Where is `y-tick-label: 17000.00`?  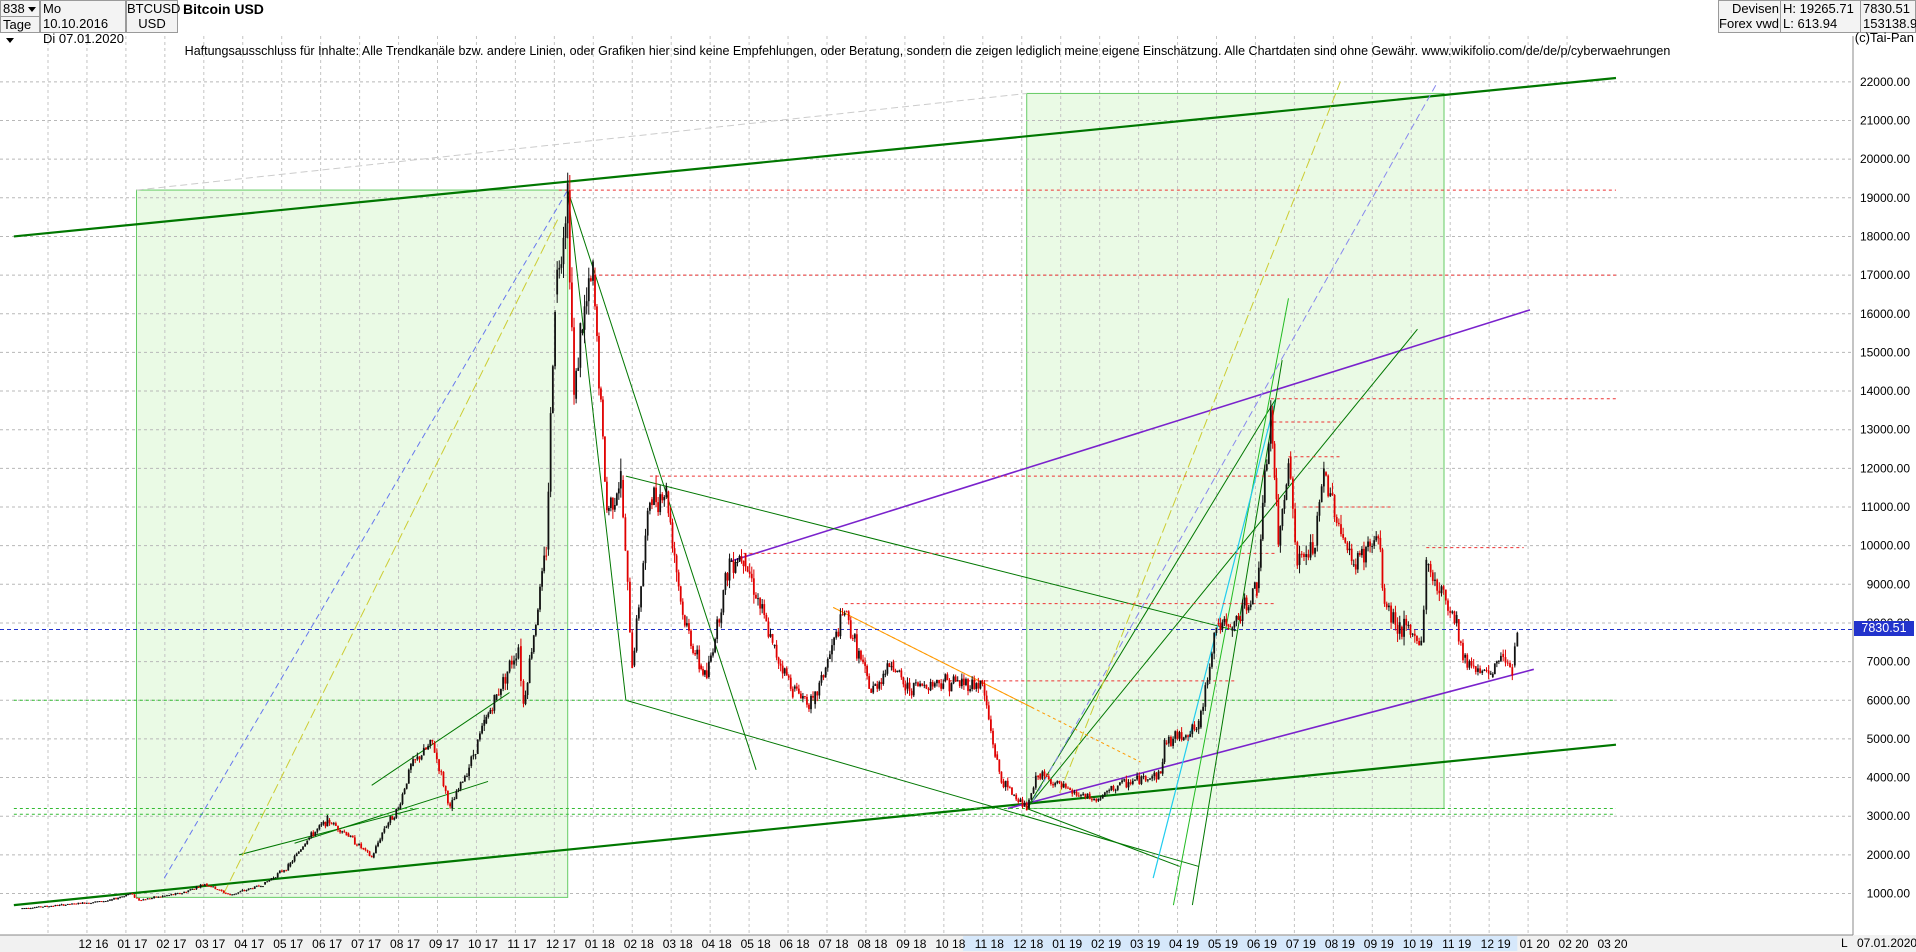 y-tick-label: 17000.00 is located at coordinates (1885, 275).